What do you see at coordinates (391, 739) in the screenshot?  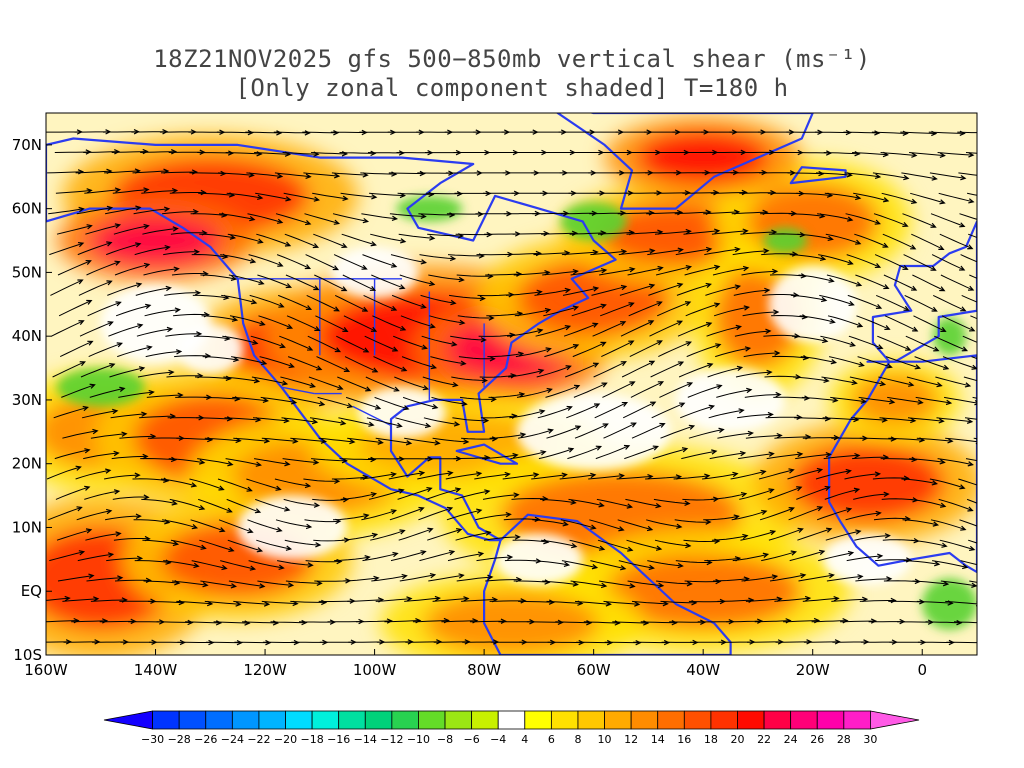 I see `colorbar-label: −12` at bounding box center [391, 739].